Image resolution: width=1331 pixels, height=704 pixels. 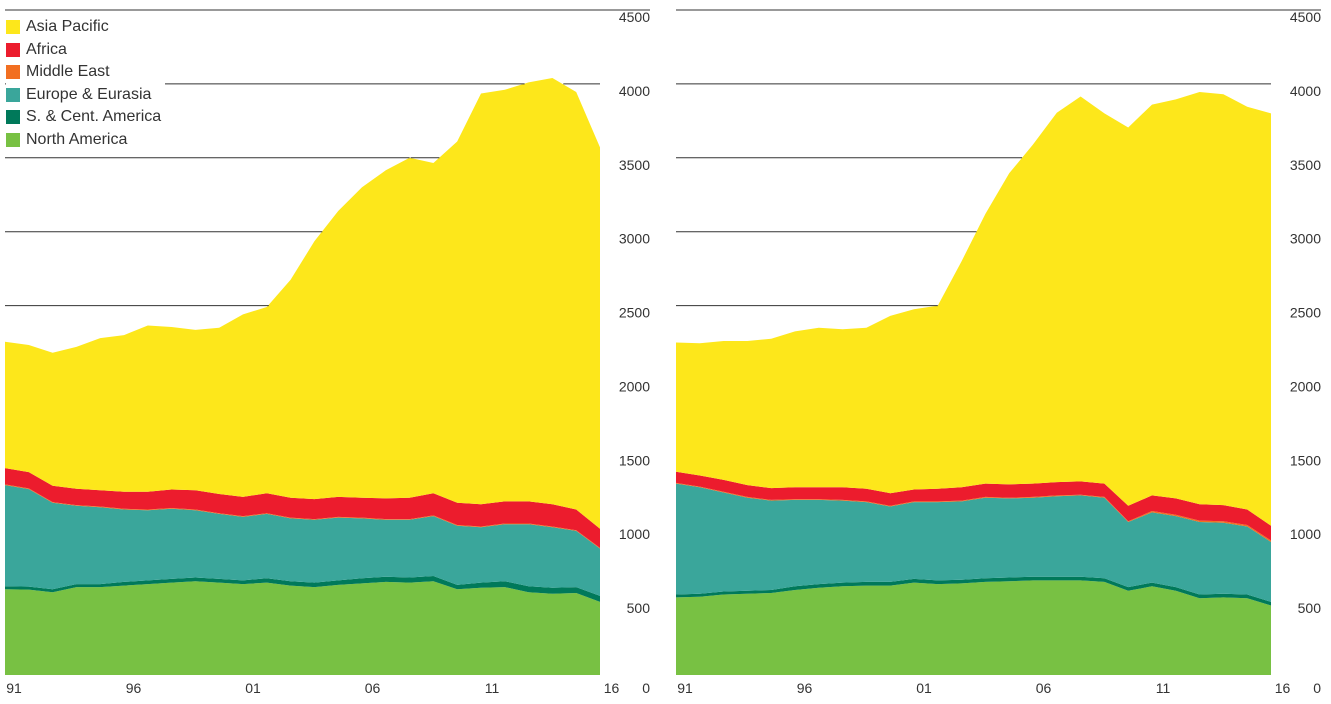 I want to click on x-tick-label-91-p1: 91, so click(x=14, y=688).